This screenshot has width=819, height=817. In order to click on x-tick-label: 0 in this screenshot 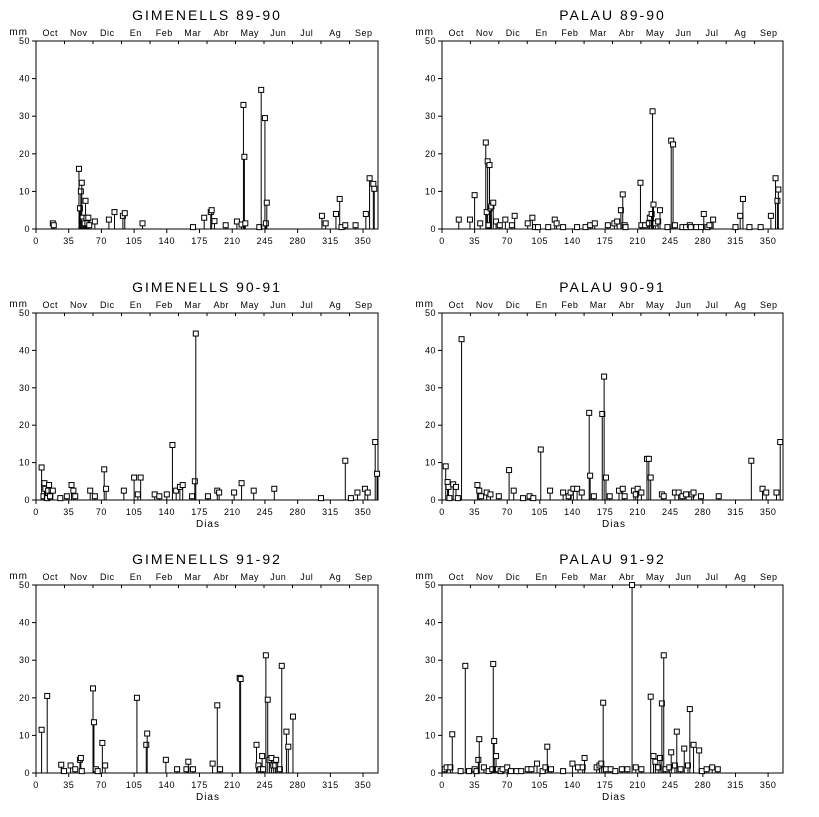, I will do `click(442, 241)`.